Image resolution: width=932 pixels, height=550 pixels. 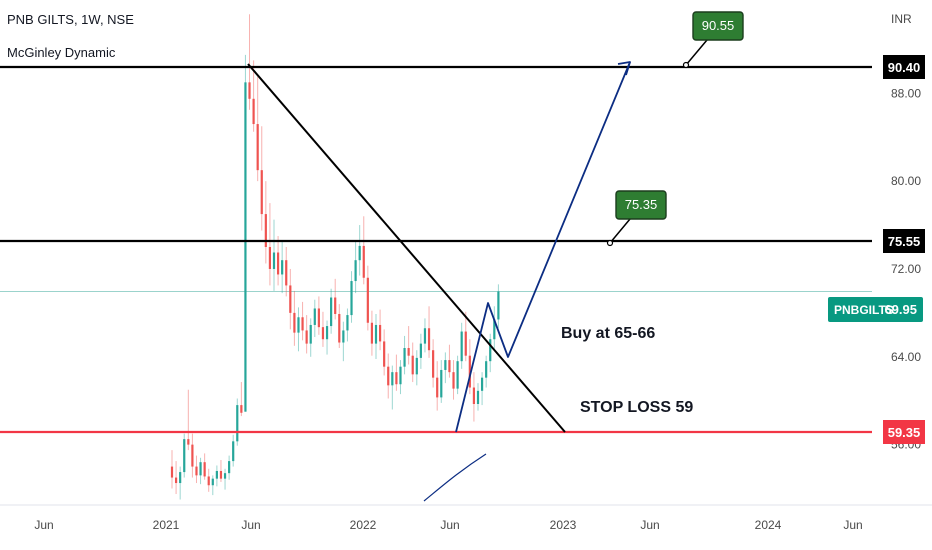 What do you see at coordinates (713, 40) in the screenshot?
I see `callout-90-55: 90.55` at bounding box center [713, 40].